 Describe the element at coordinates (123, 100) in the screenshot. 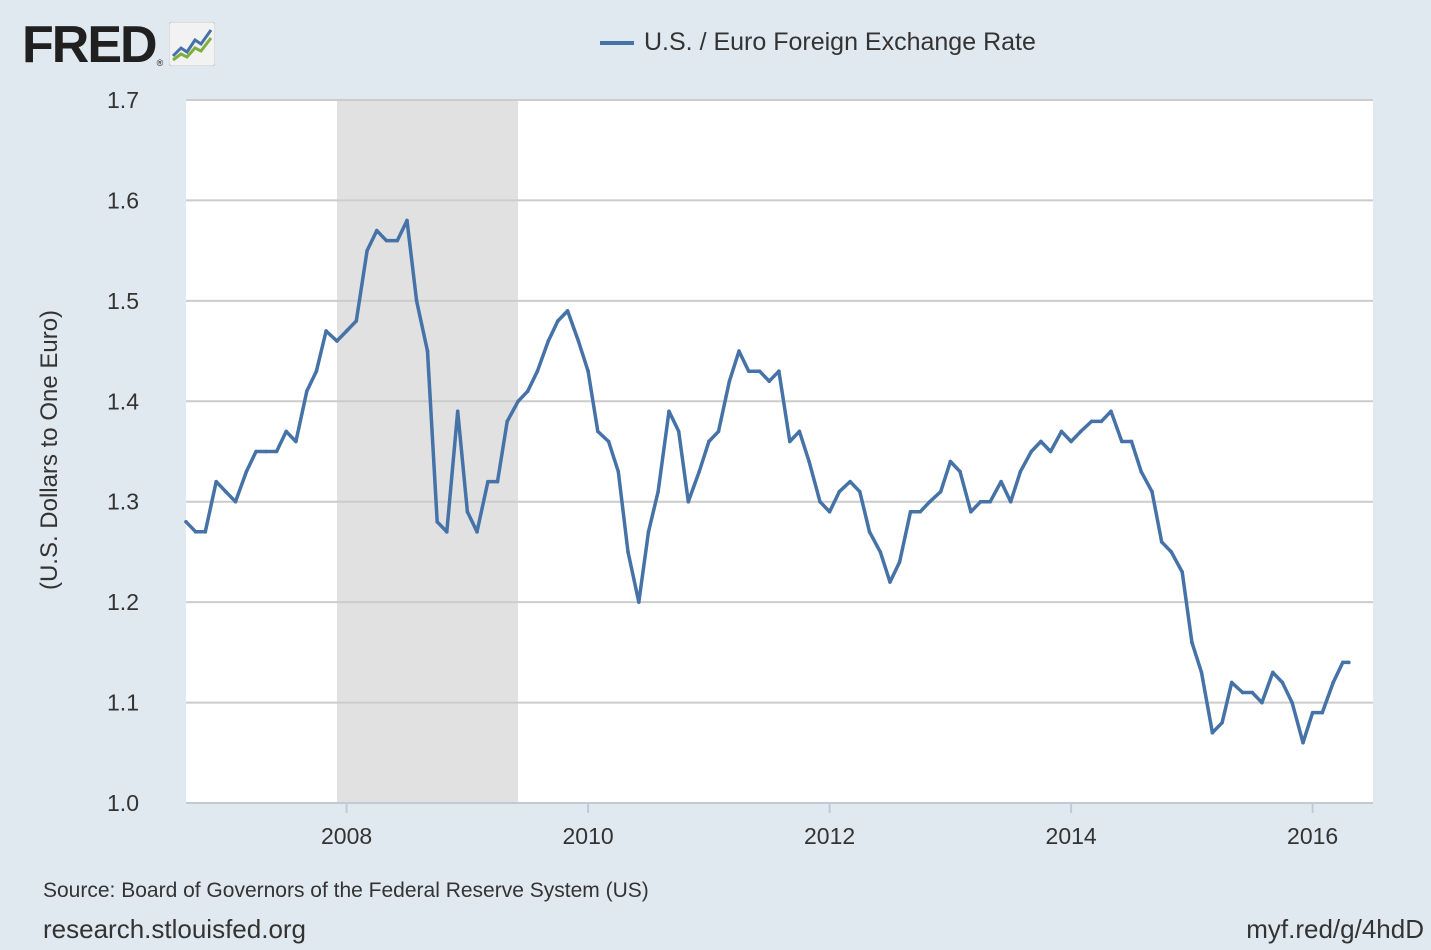

I see `y-tick-label: 1.7` at that location.